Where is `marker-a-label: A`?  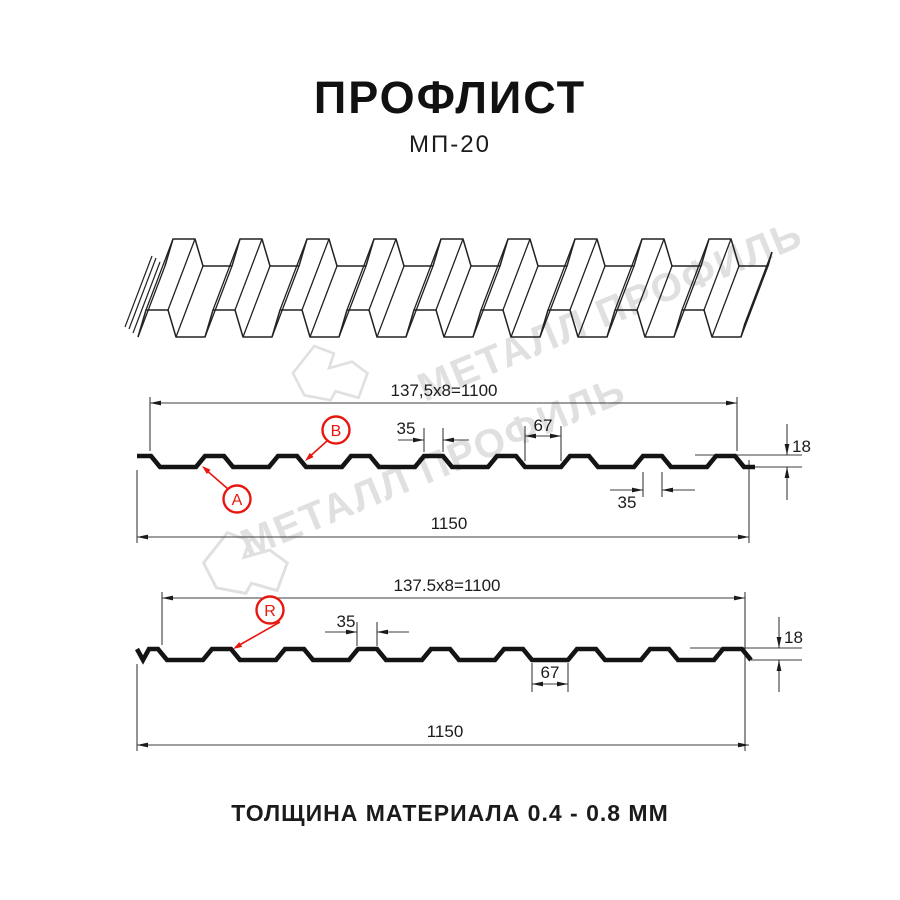 marker-a-label: A is located at coordinates (237, 500).